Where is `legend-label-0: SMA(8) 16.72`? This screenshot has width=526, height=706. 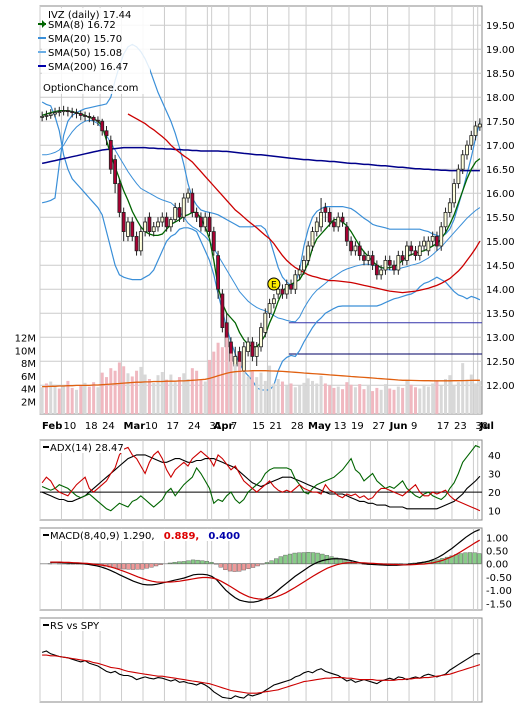 legend-label-0: SMA(8) 16.72 is located at coordinates (82, 25).